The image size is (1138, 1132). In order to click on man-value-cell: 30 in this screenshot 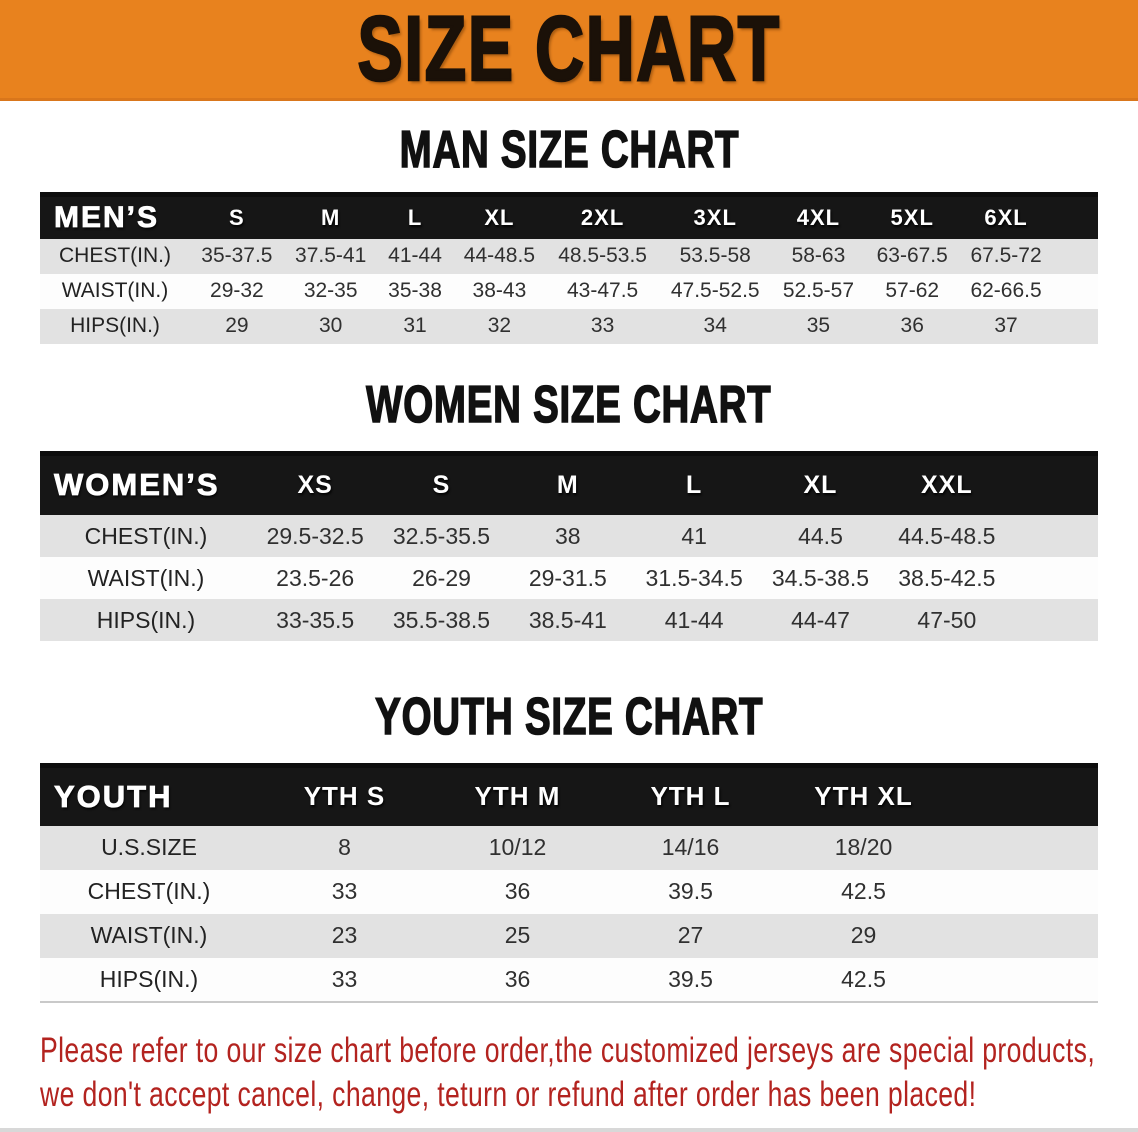, I will do `click(330, 325)`.